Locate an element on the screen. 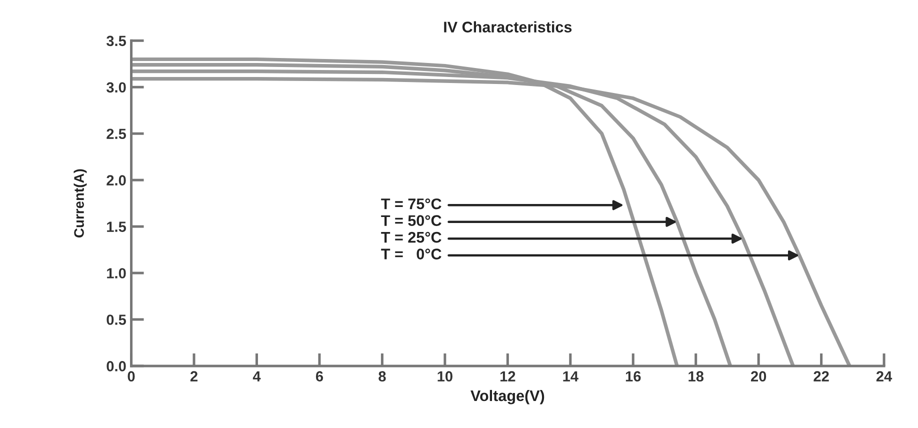  y-tick-label: 3.5 is located at coordinates (116, 41).